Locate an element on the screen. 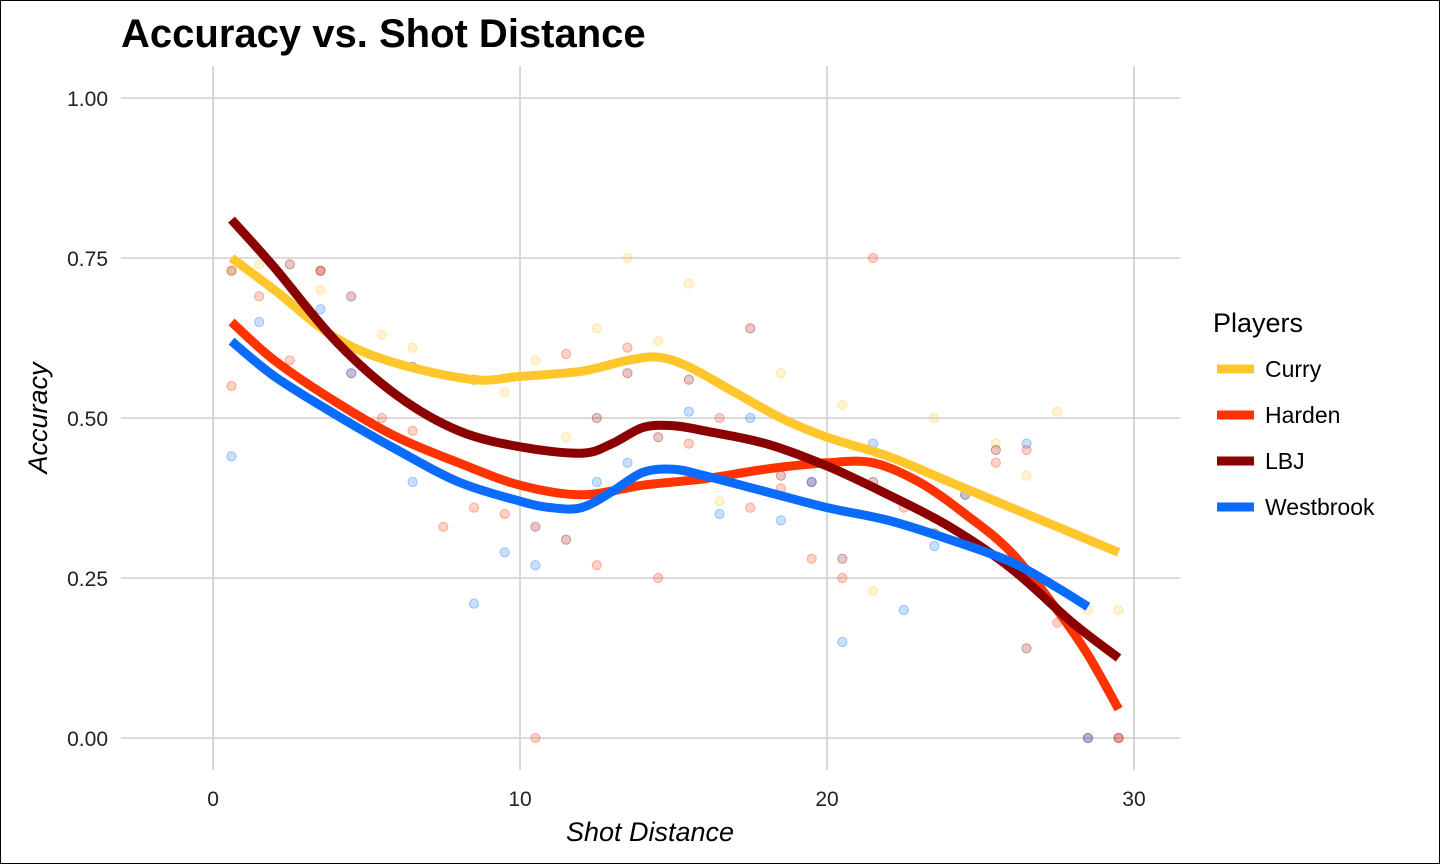 This screenshot has width=1440, height=864. legend-label-harden: Harden is located at coordinates (1302, 415).